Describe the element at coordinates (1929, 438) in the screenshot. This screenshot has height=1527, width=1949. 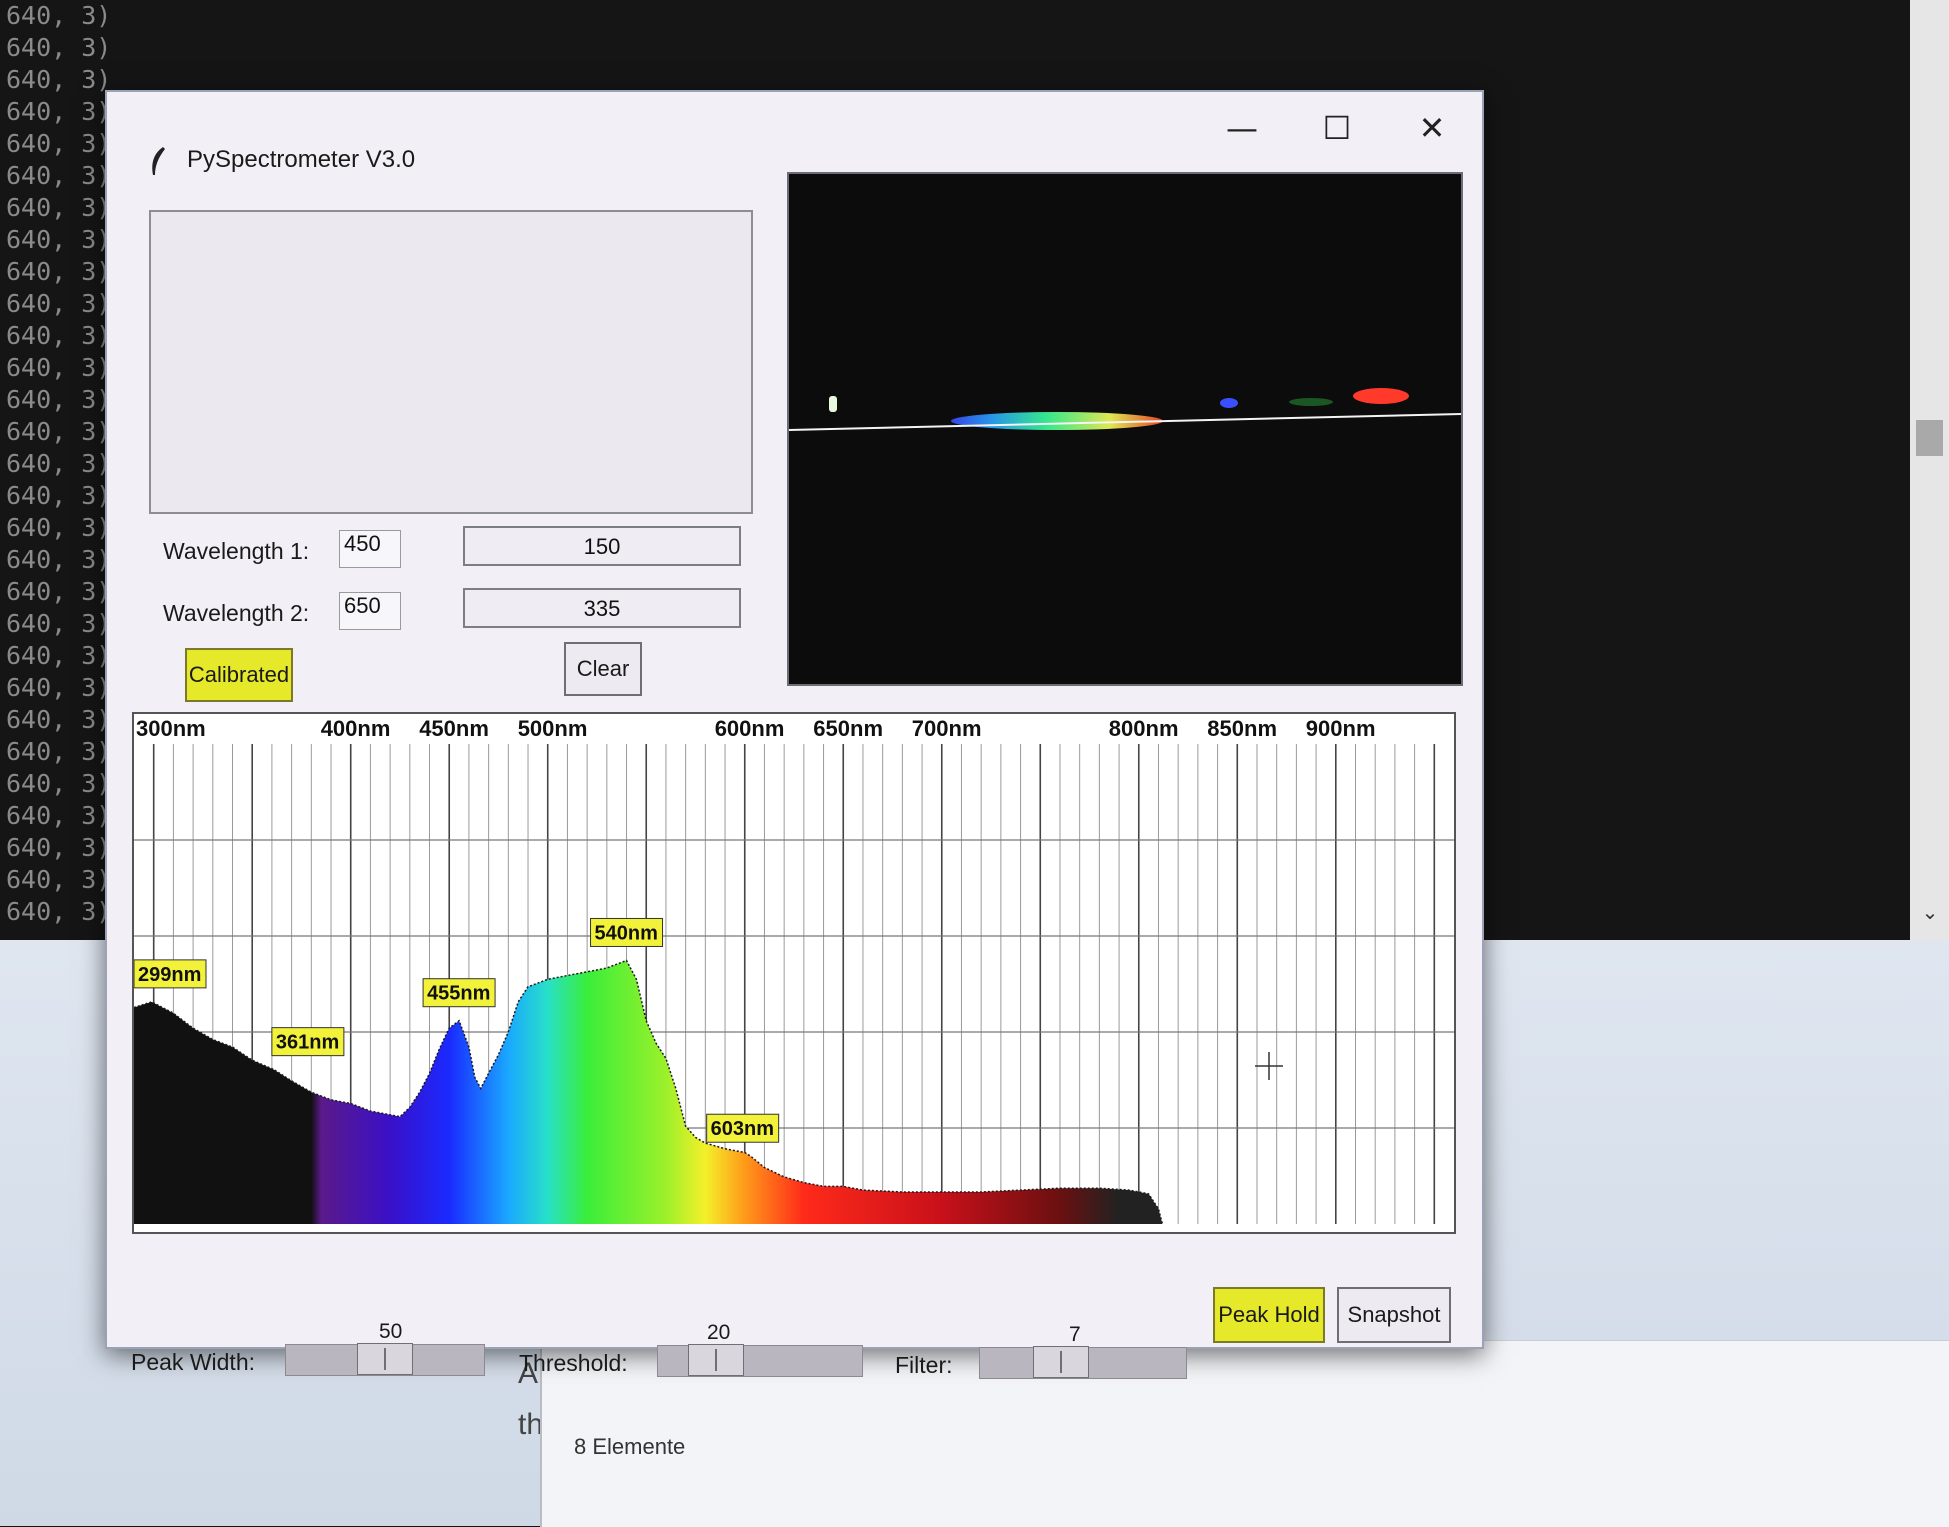
I see `scrollbar-thumb` at that location.